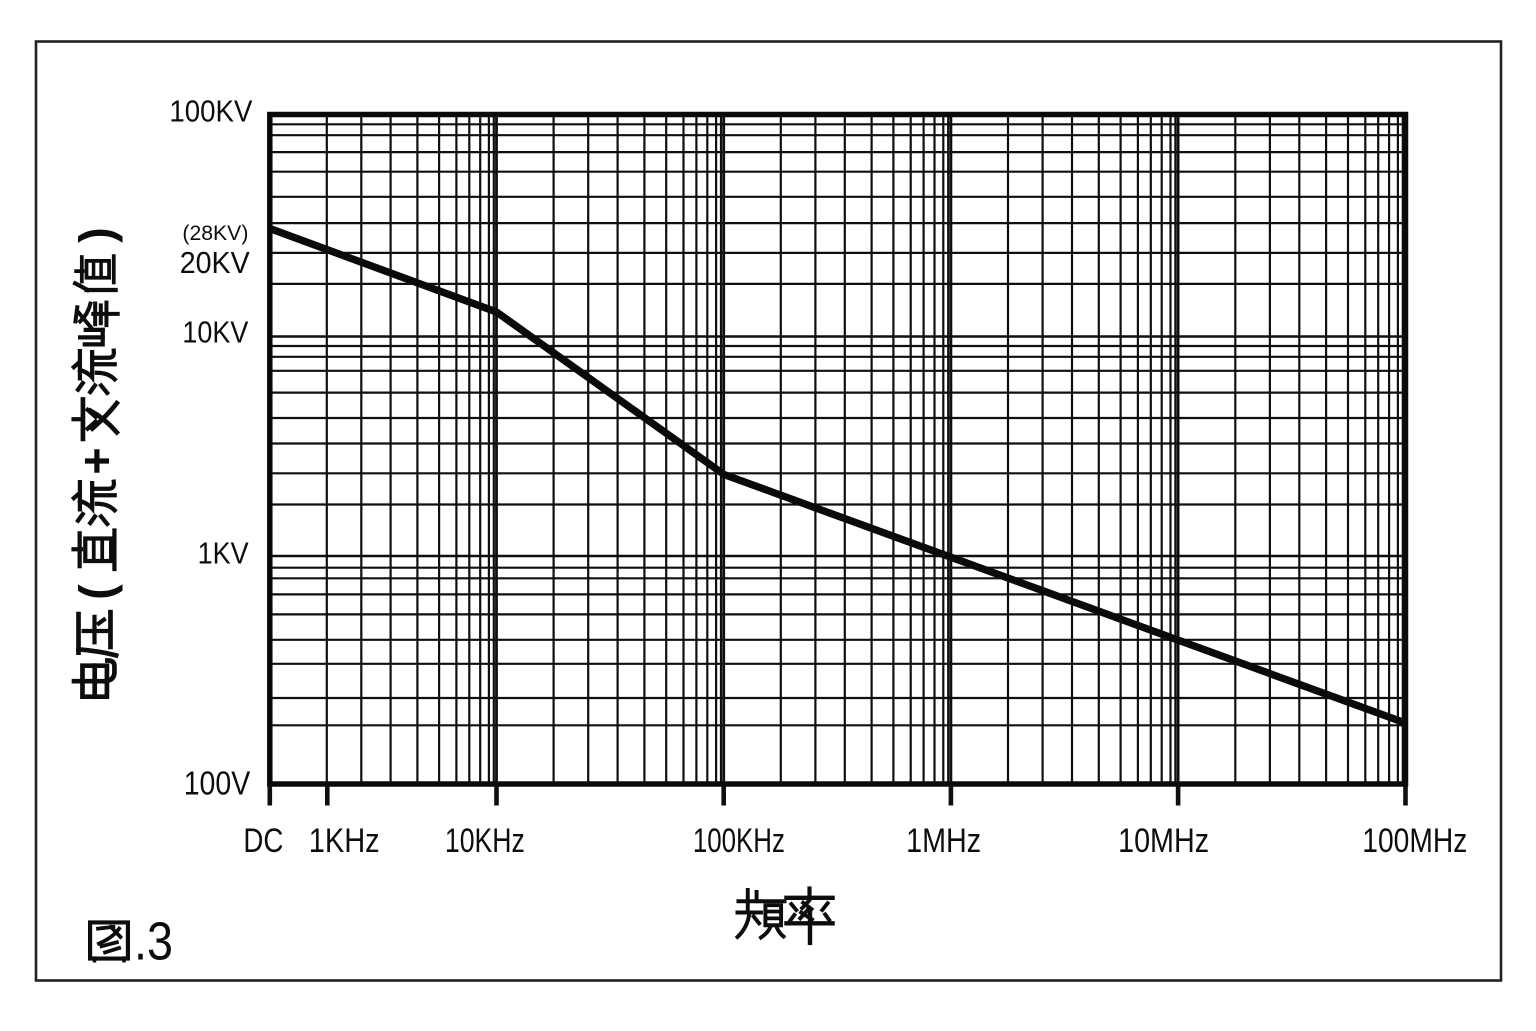 Image resolution: width=1536 pixels, height=1031 pixels. What do you see at coordinates (1163, 841) in the screenshot?
I see `svg-text: 10MHz` at bounding box center [1163, 841].